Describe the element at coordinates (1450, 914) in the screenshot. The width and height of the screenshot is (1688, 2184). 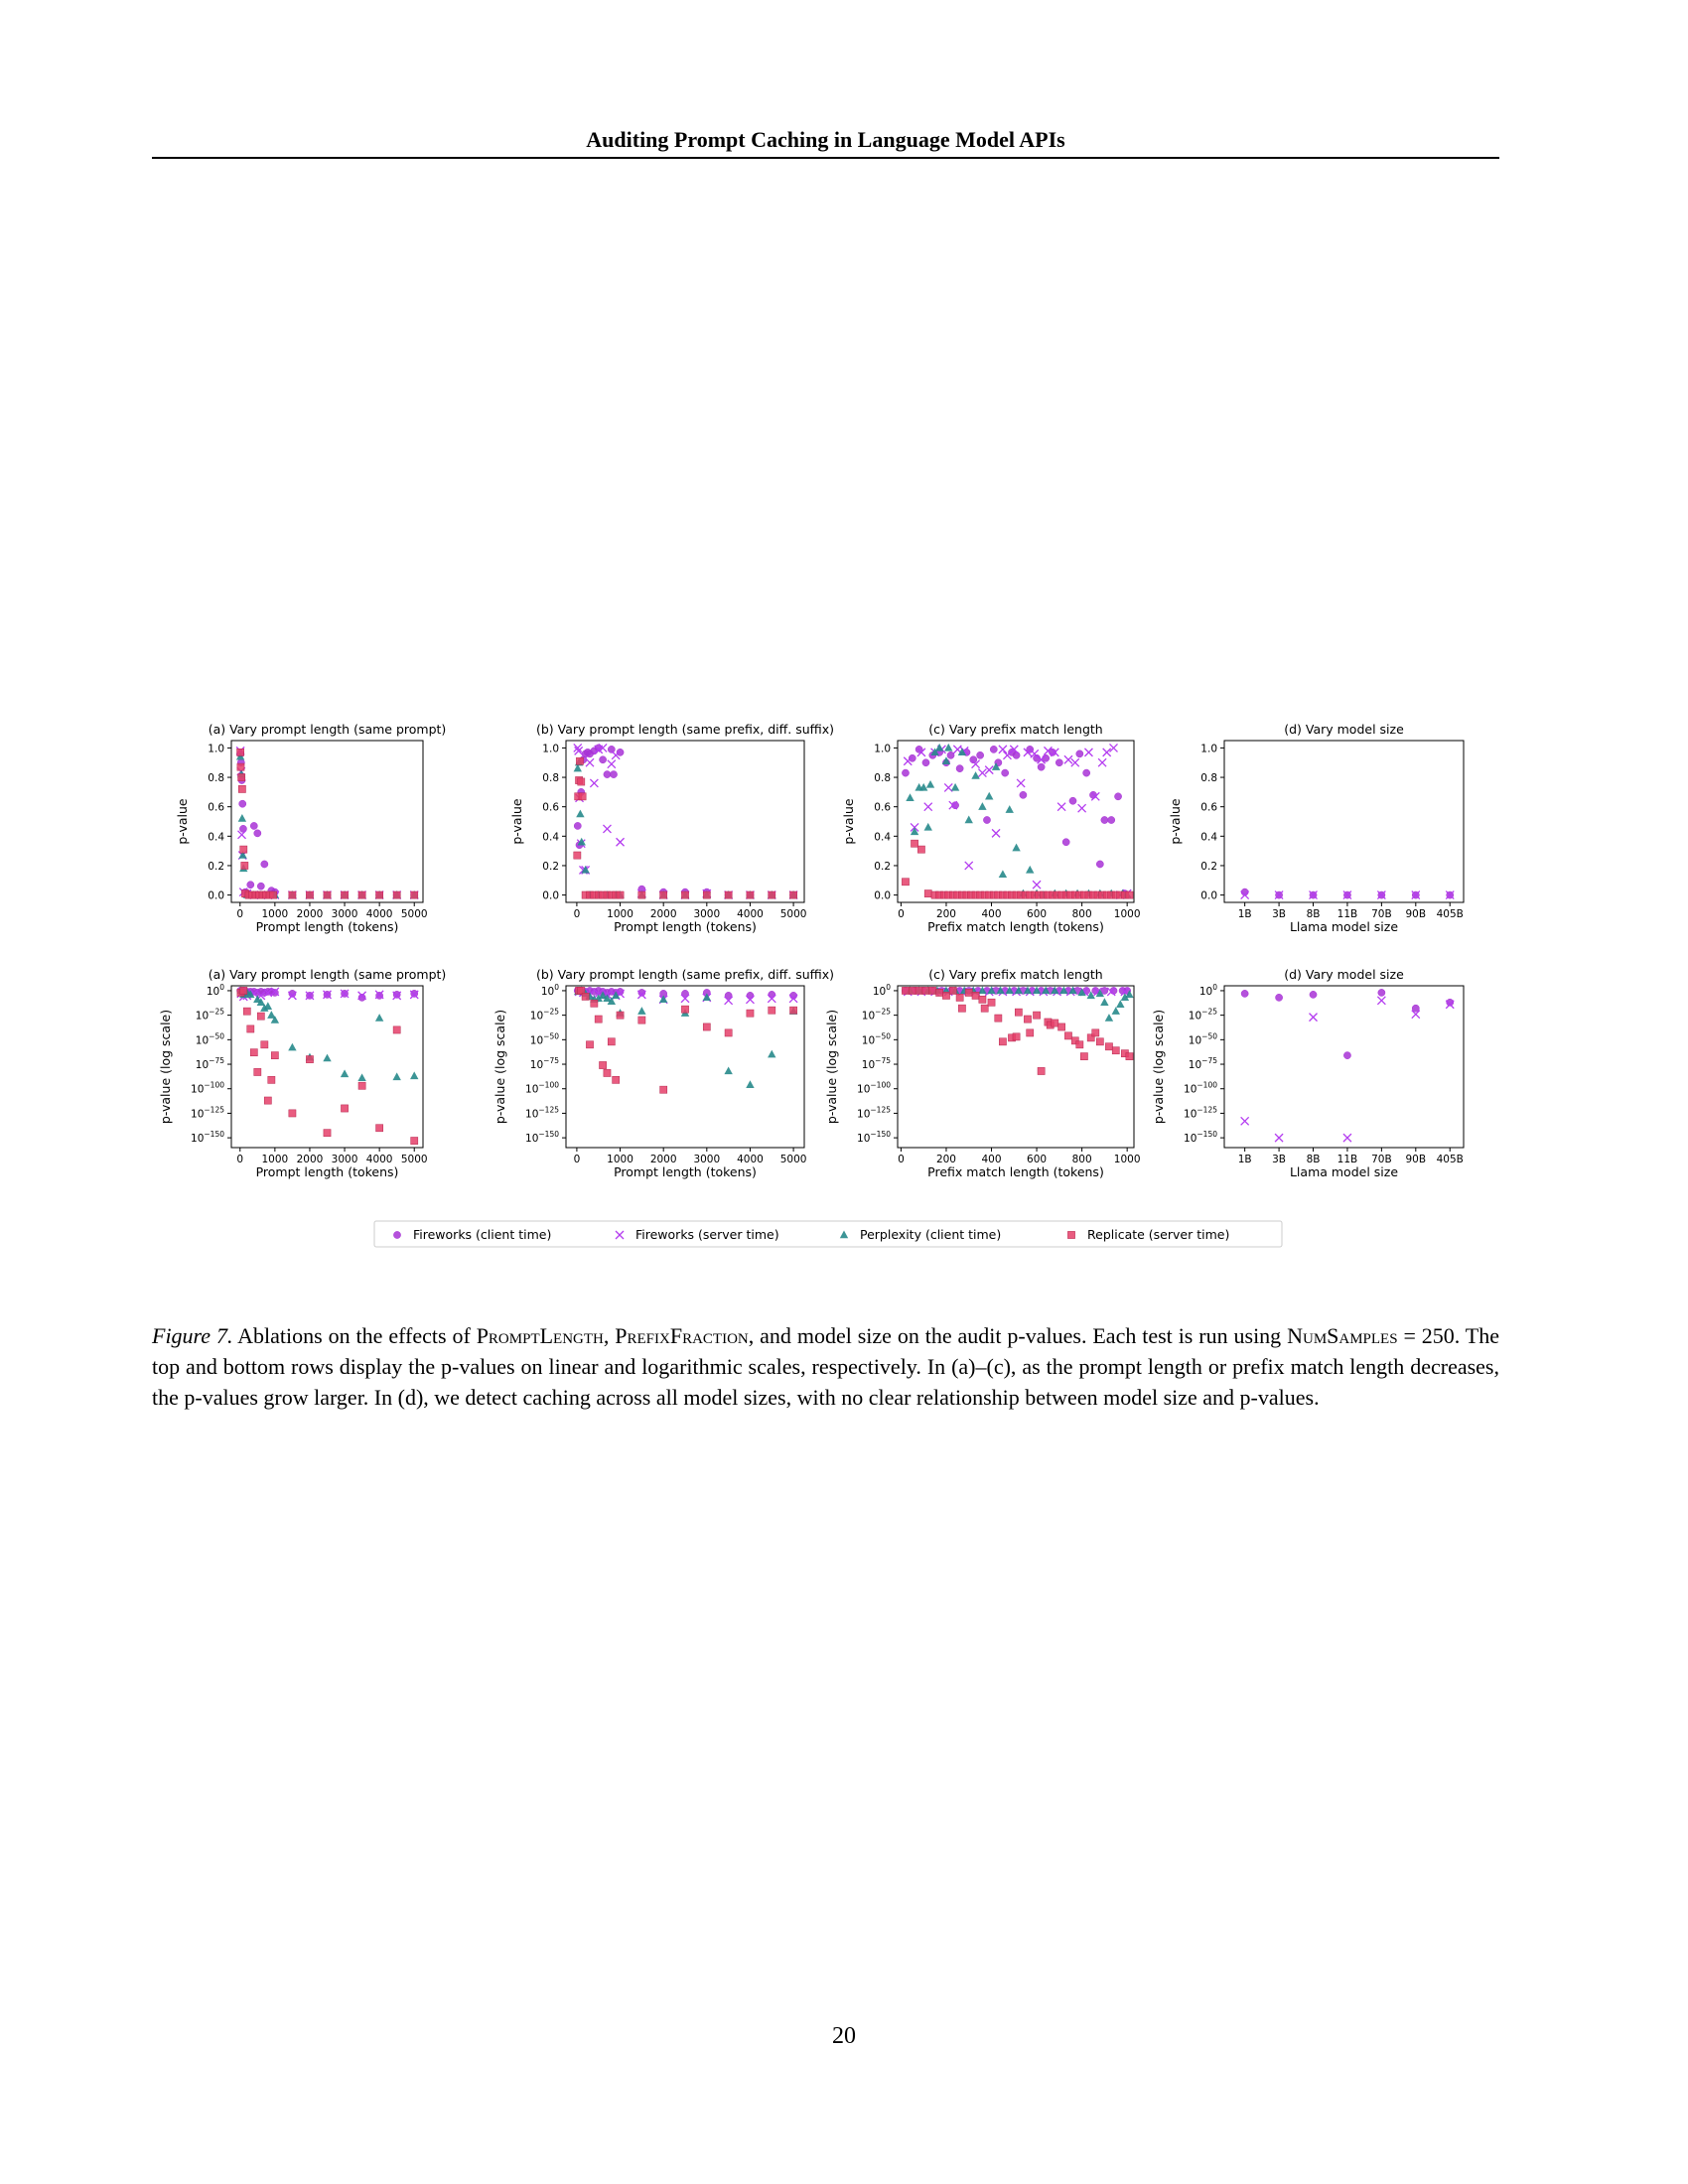
I see `x-tick-label: 405B` at that location.